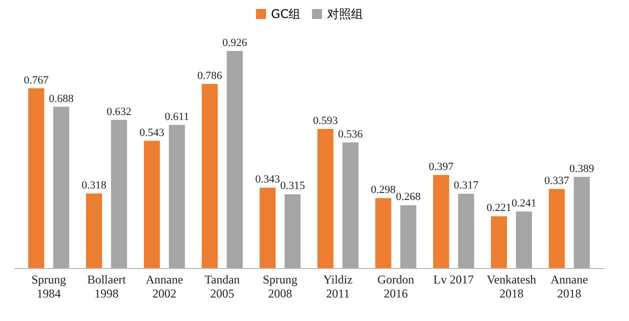 This screenshot has height=321, width=629. I want to click on x-tick-label: Sprung 2008, so click(280, 286).